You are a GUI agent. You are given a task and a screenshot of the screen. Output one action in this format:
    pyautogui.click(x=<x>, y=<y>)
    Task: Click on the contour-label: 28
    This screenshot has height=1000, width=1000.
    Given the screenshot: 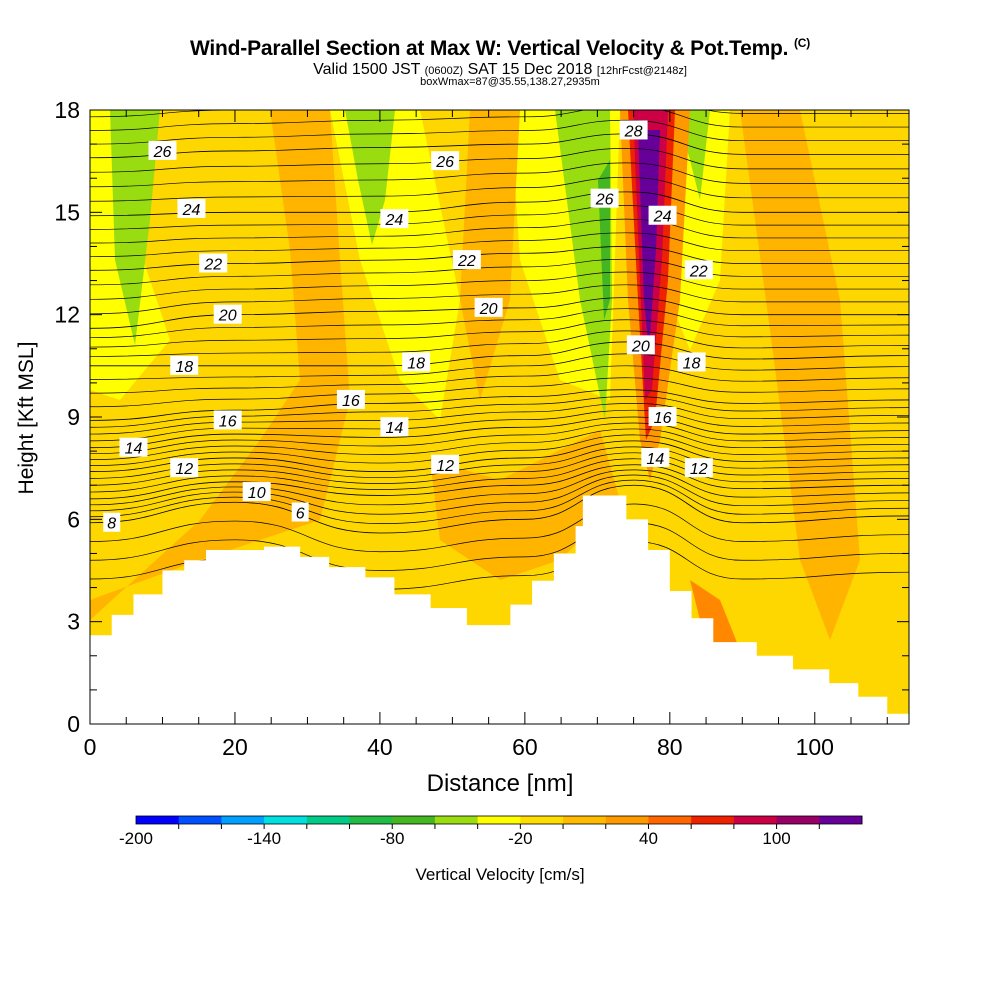 What is the action you would take?
    pyautogui.click(x=633, y=130)
    